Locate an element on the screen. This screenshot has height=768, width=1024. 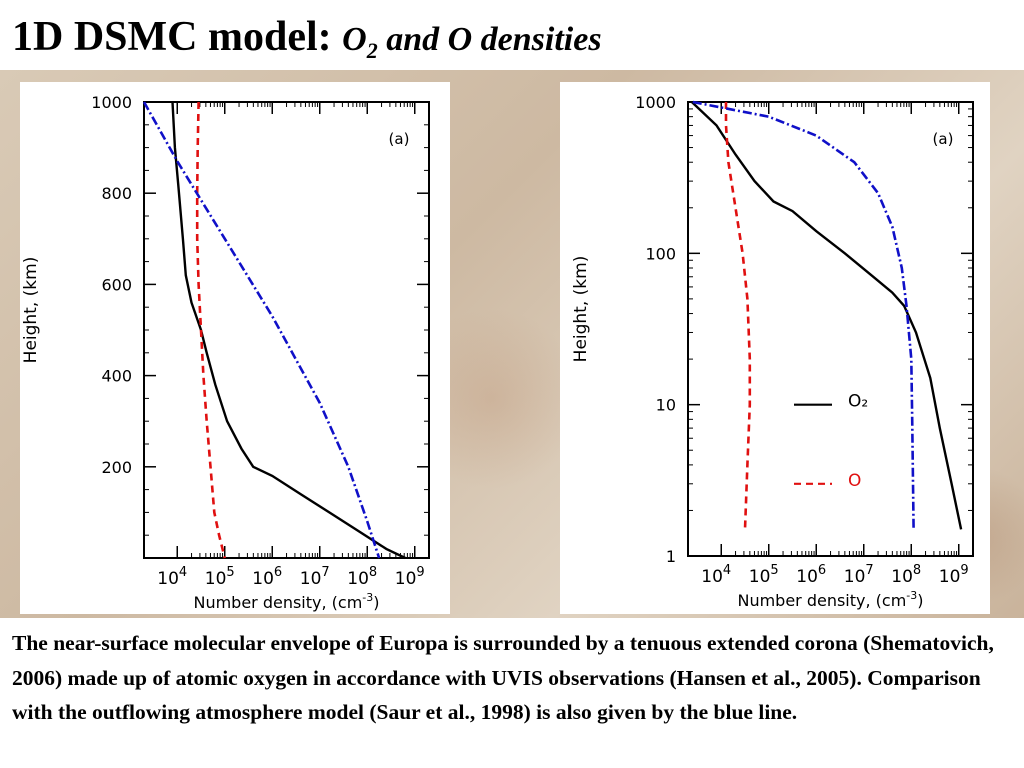
y-tick-label: 800 is located at coordinates (116, 193).